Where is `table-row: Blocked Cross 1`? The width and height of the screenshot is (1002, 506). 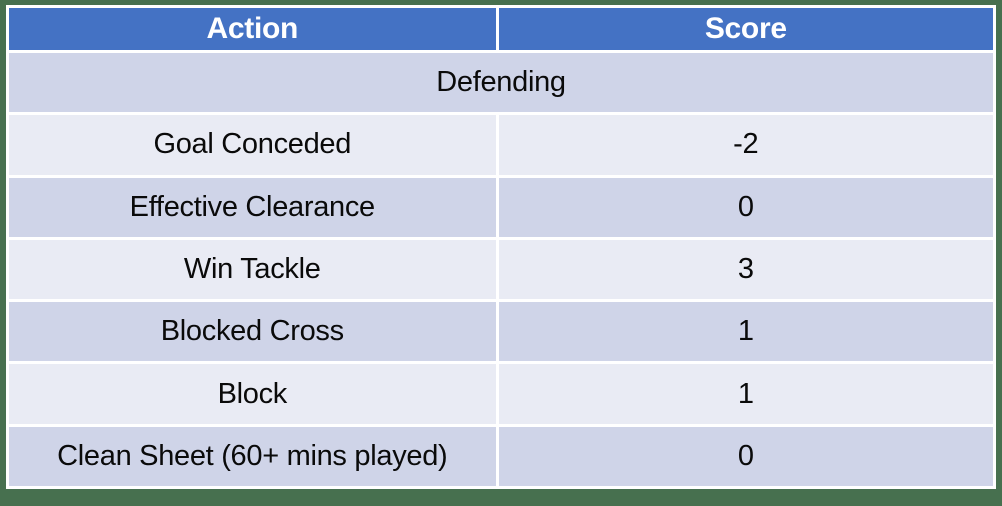
table-row: Blocked Cross 1 is located at coordinates (501, 332).